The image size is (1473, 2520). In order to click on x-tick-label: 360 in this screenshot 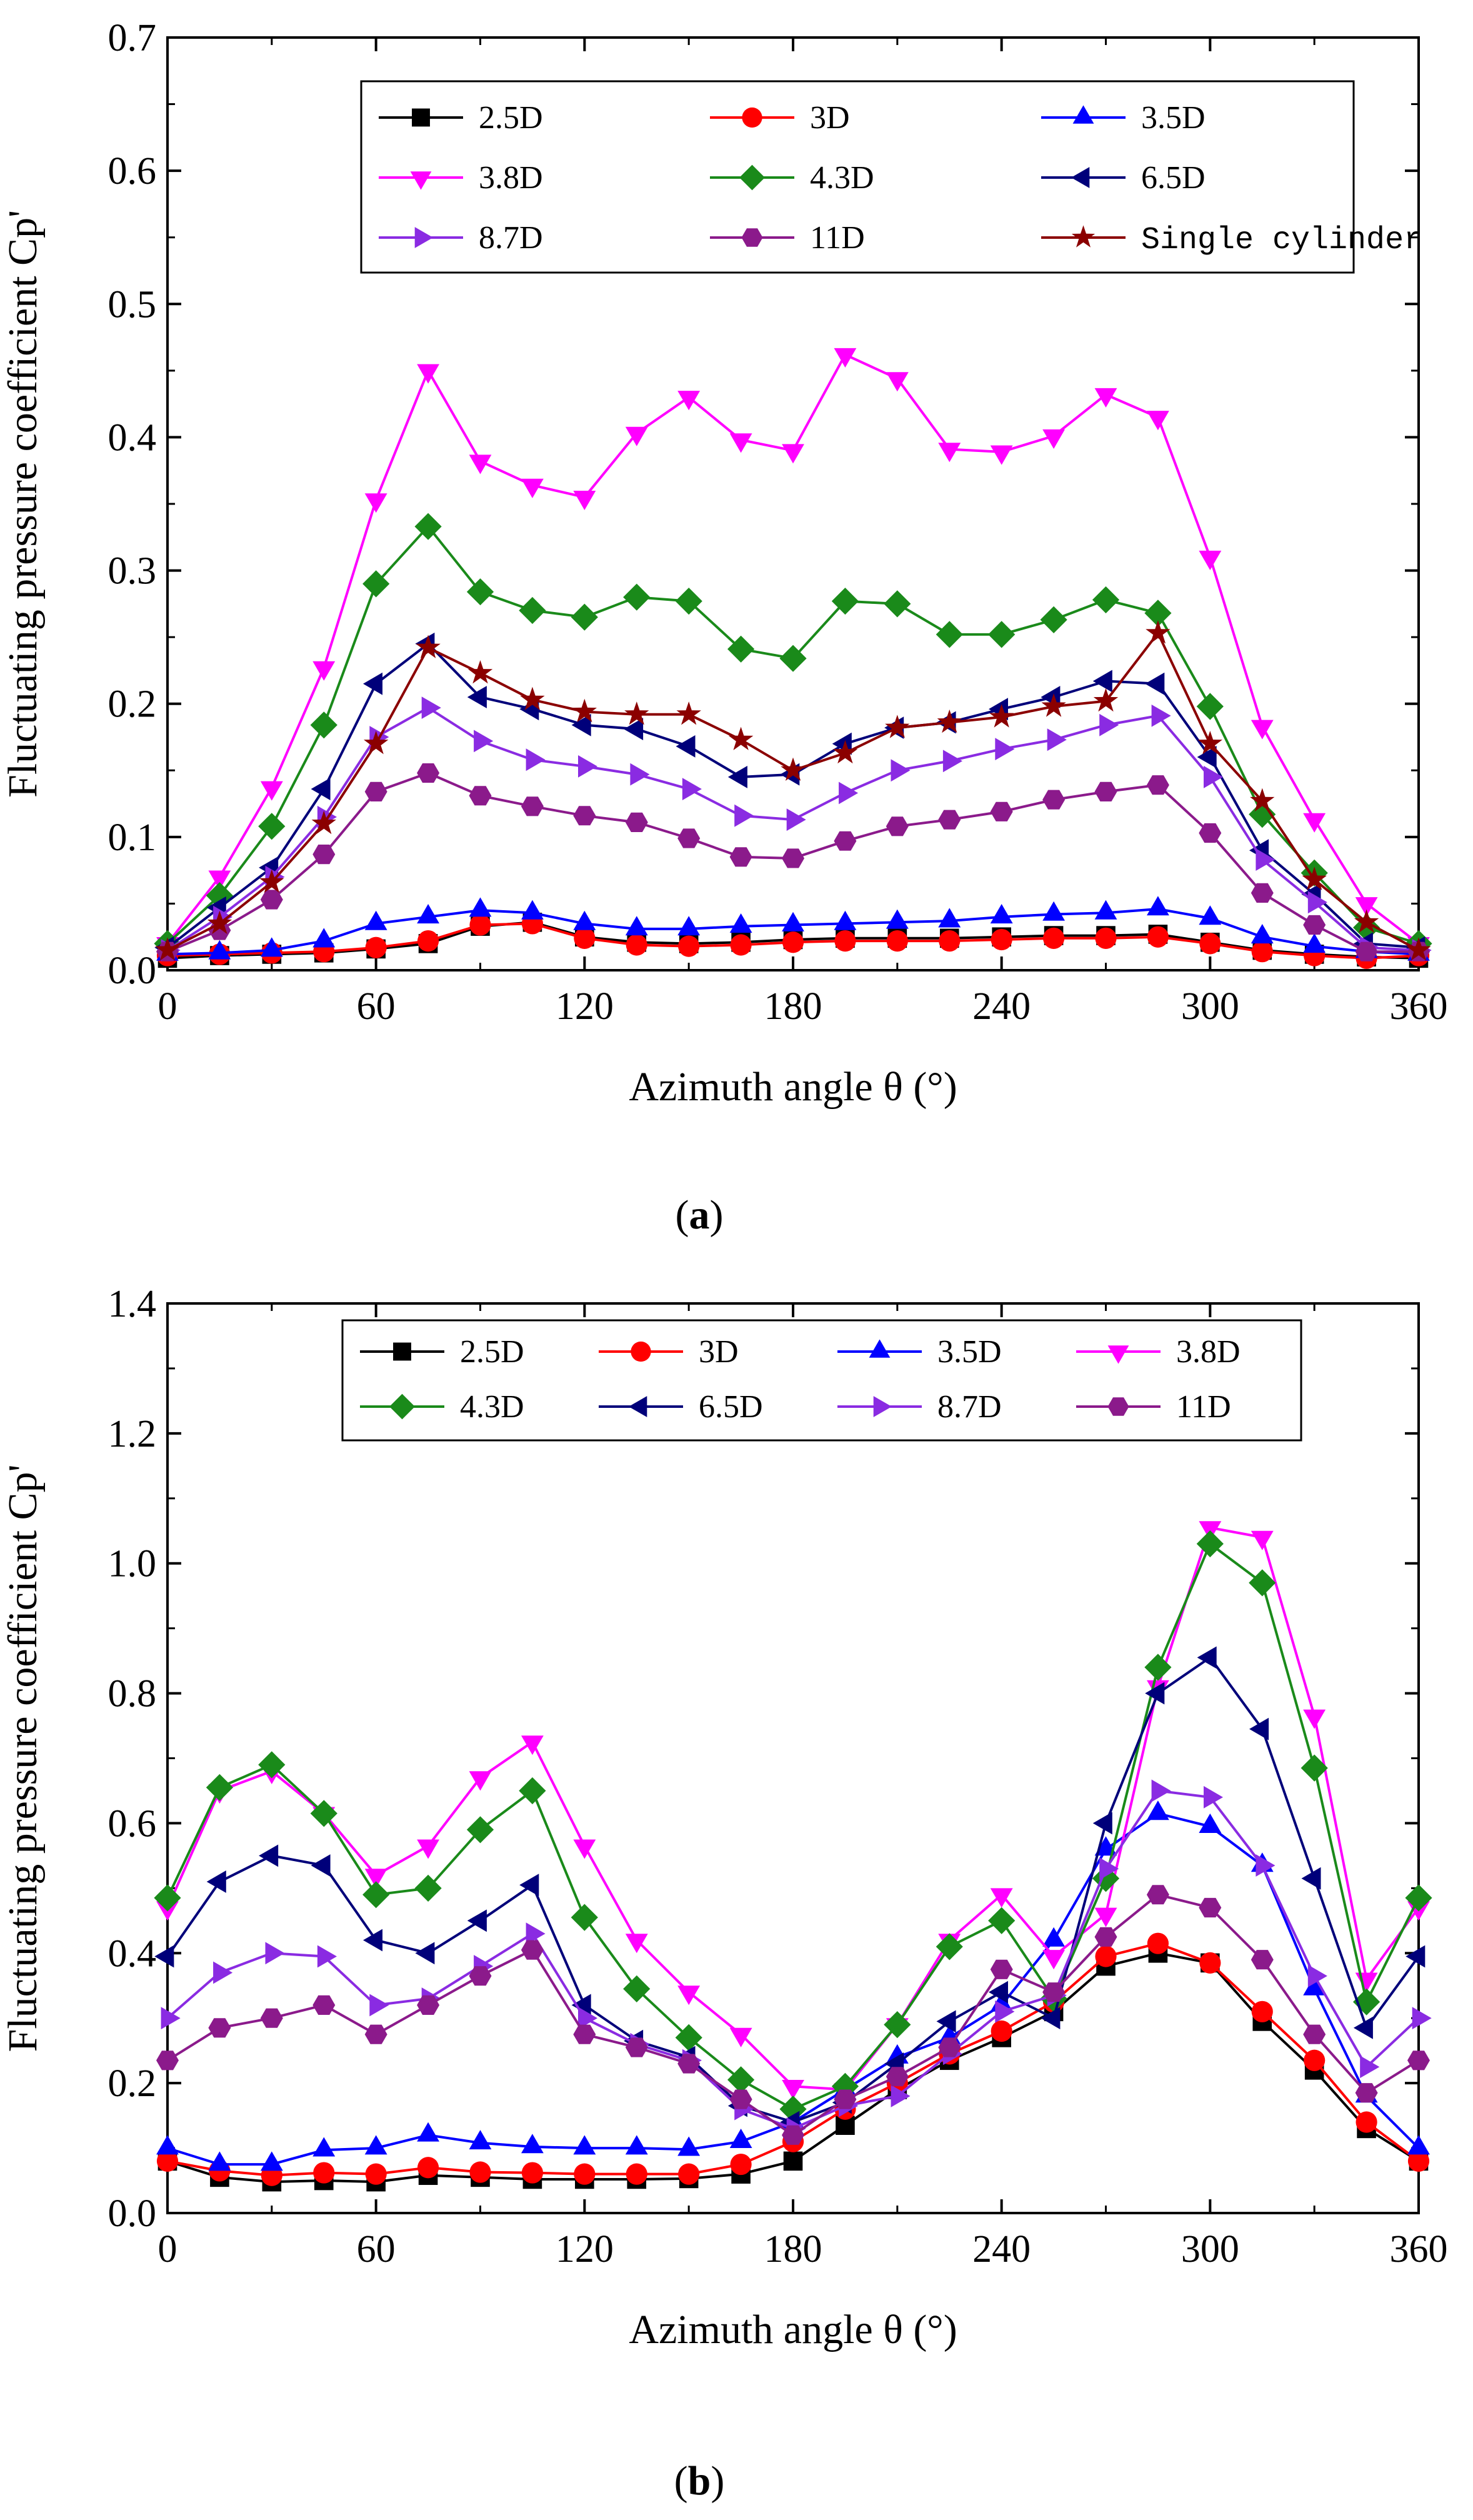, I will do `click(1419, 2249)`.